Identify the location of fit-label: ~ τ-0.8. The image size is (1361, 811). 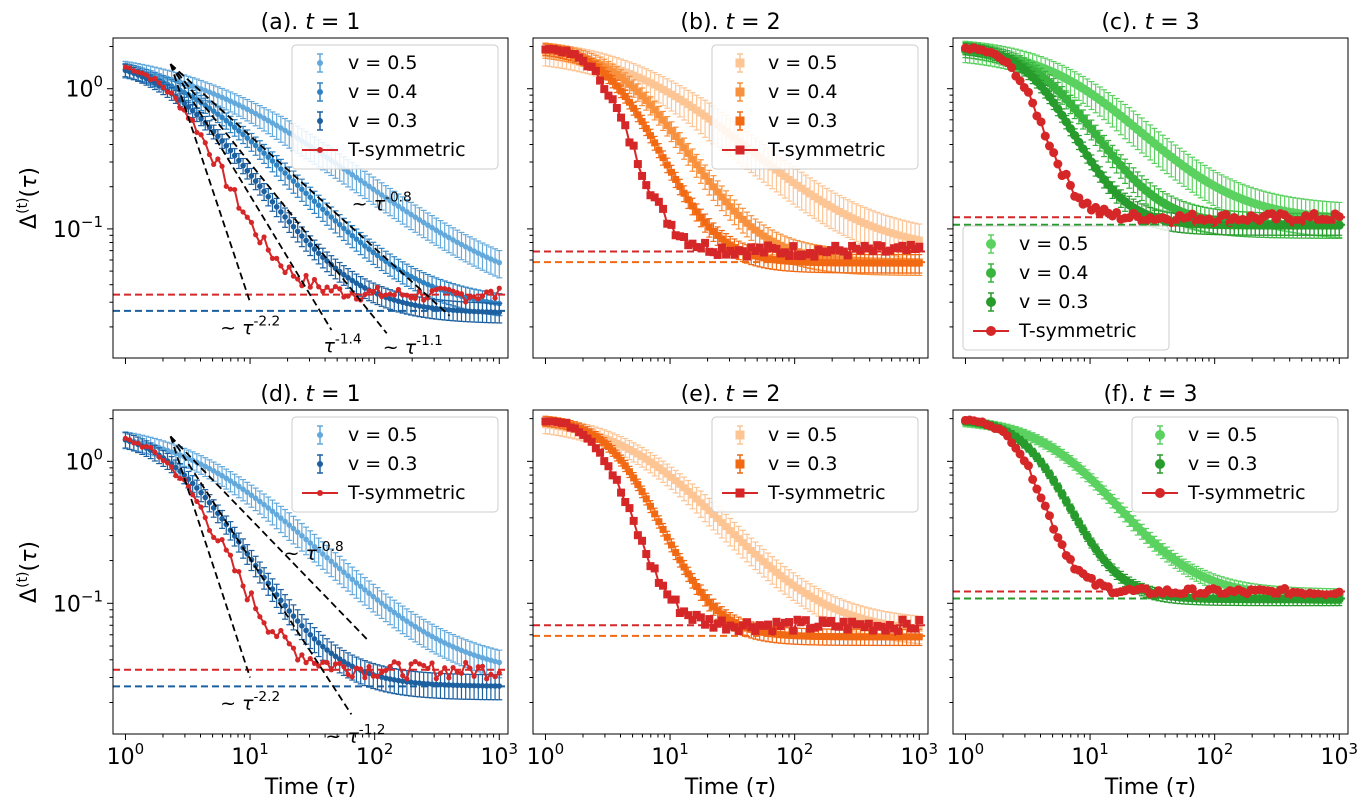
(314, 552).